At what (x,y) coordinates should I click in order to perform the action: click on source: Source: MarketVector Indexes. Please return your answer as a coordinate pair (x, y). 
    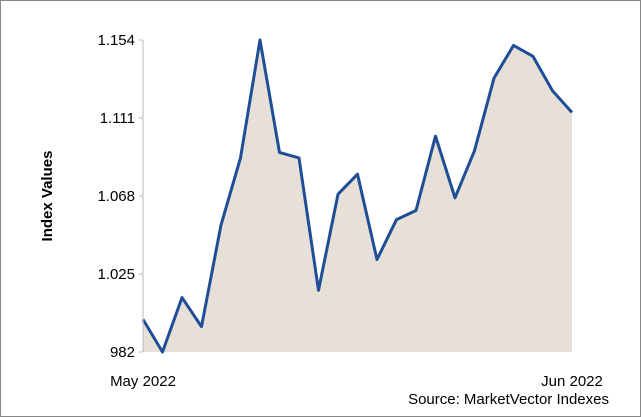
    Looking at the image, I should click on (508, 399).